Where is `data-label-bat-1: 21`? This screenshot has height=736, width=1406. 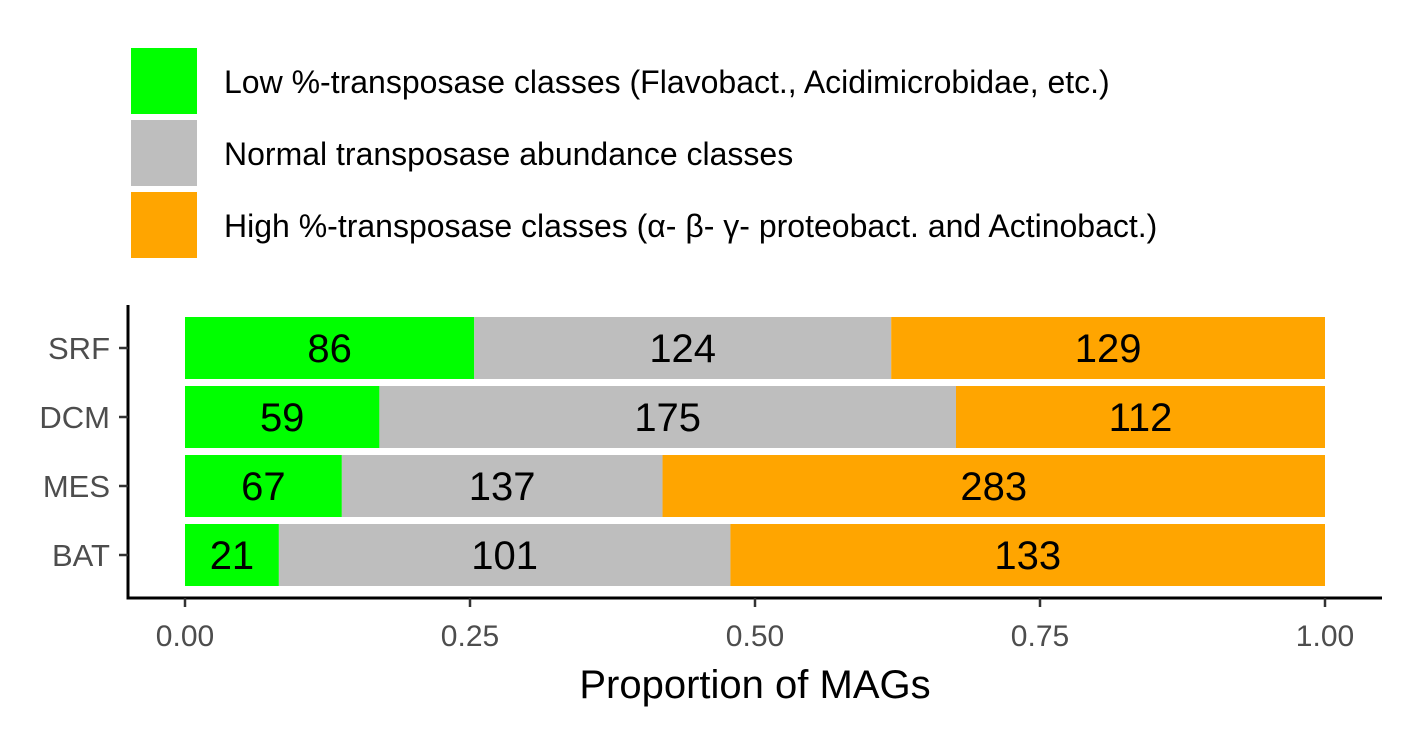
data-label-bat-1: 21 is located at coordinates (232, 556).